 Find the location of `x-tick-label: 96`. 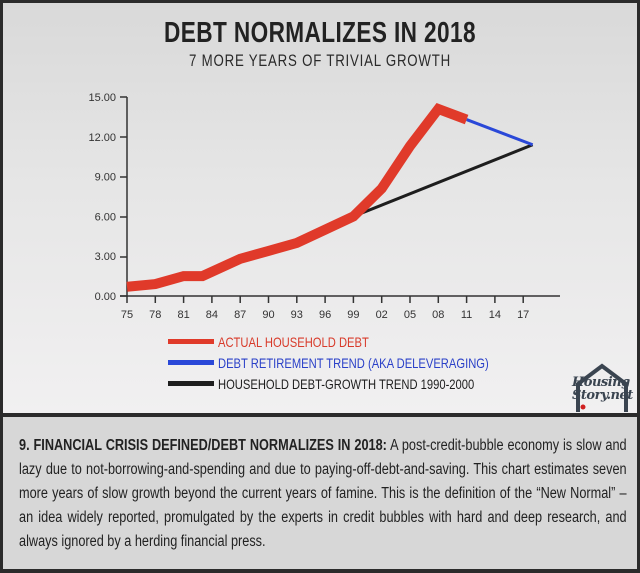

x-tick-label: 96 is located at coordinates (325, 315).